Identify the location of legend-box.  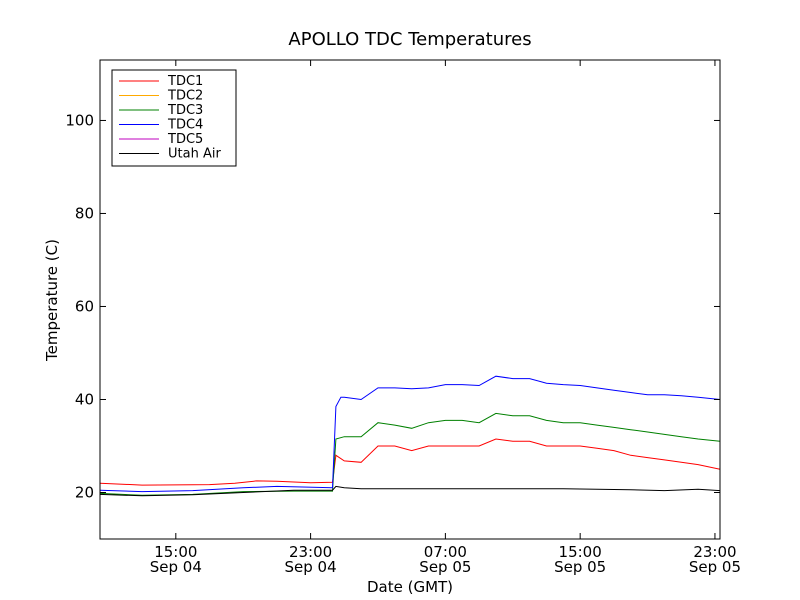
(174, 118).